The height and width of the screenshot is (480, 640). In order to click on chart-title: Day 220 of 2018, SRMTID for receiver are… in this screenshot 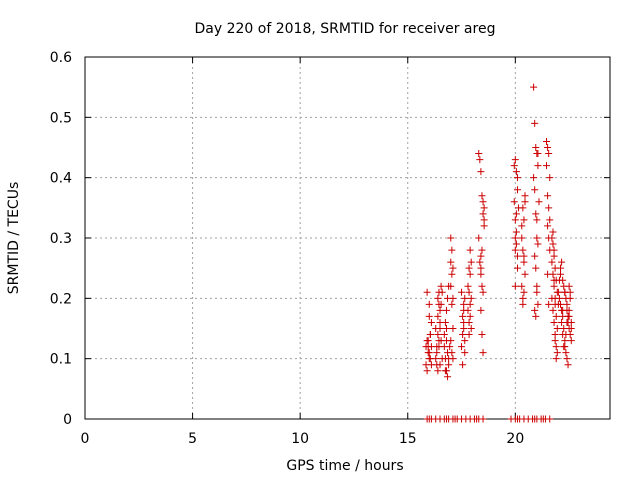, I will do `click(345, 29)`.